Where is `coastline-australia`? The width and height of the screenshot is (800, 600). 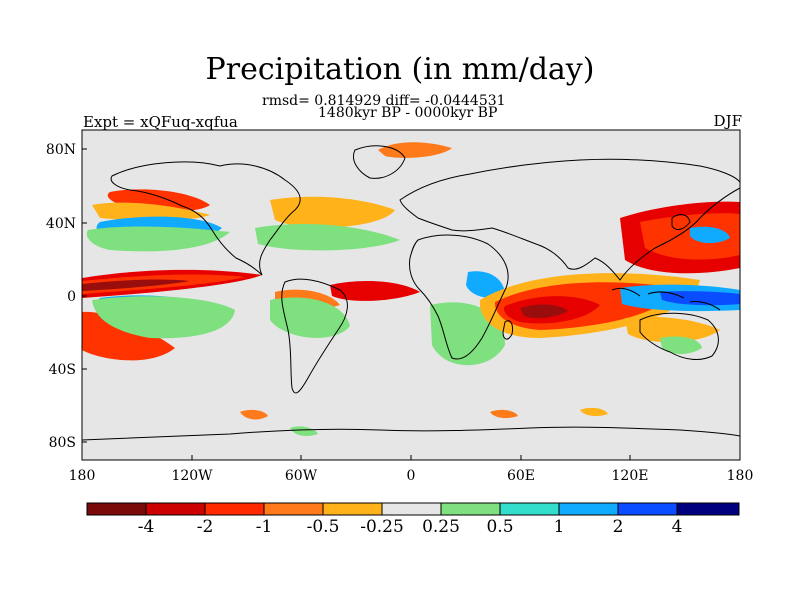
coastline-australia is located at coordinates (679, 336).